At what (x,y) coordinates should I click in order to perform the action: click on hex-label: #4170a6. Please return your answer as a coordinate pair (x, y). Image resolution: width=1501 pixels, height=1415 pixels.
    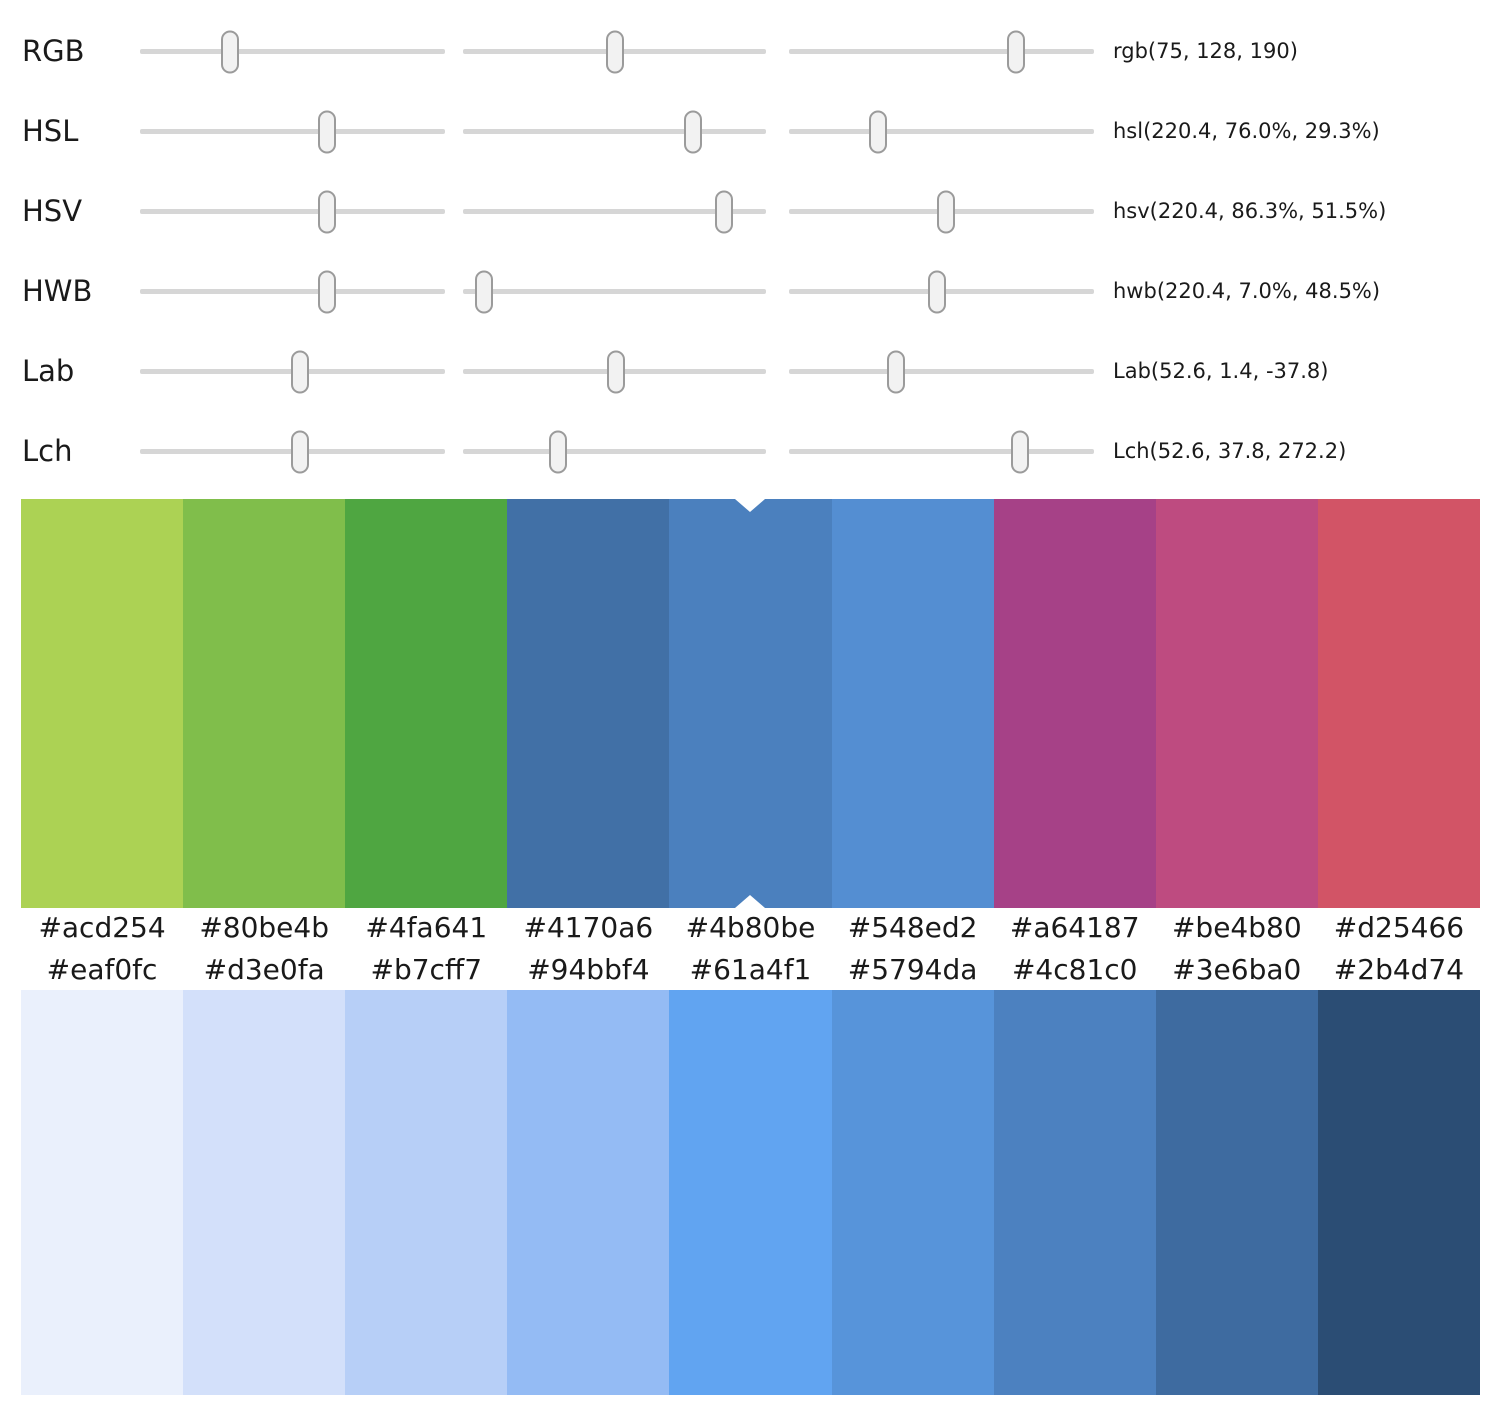
    Looking at the image, I should click on (588, 927).